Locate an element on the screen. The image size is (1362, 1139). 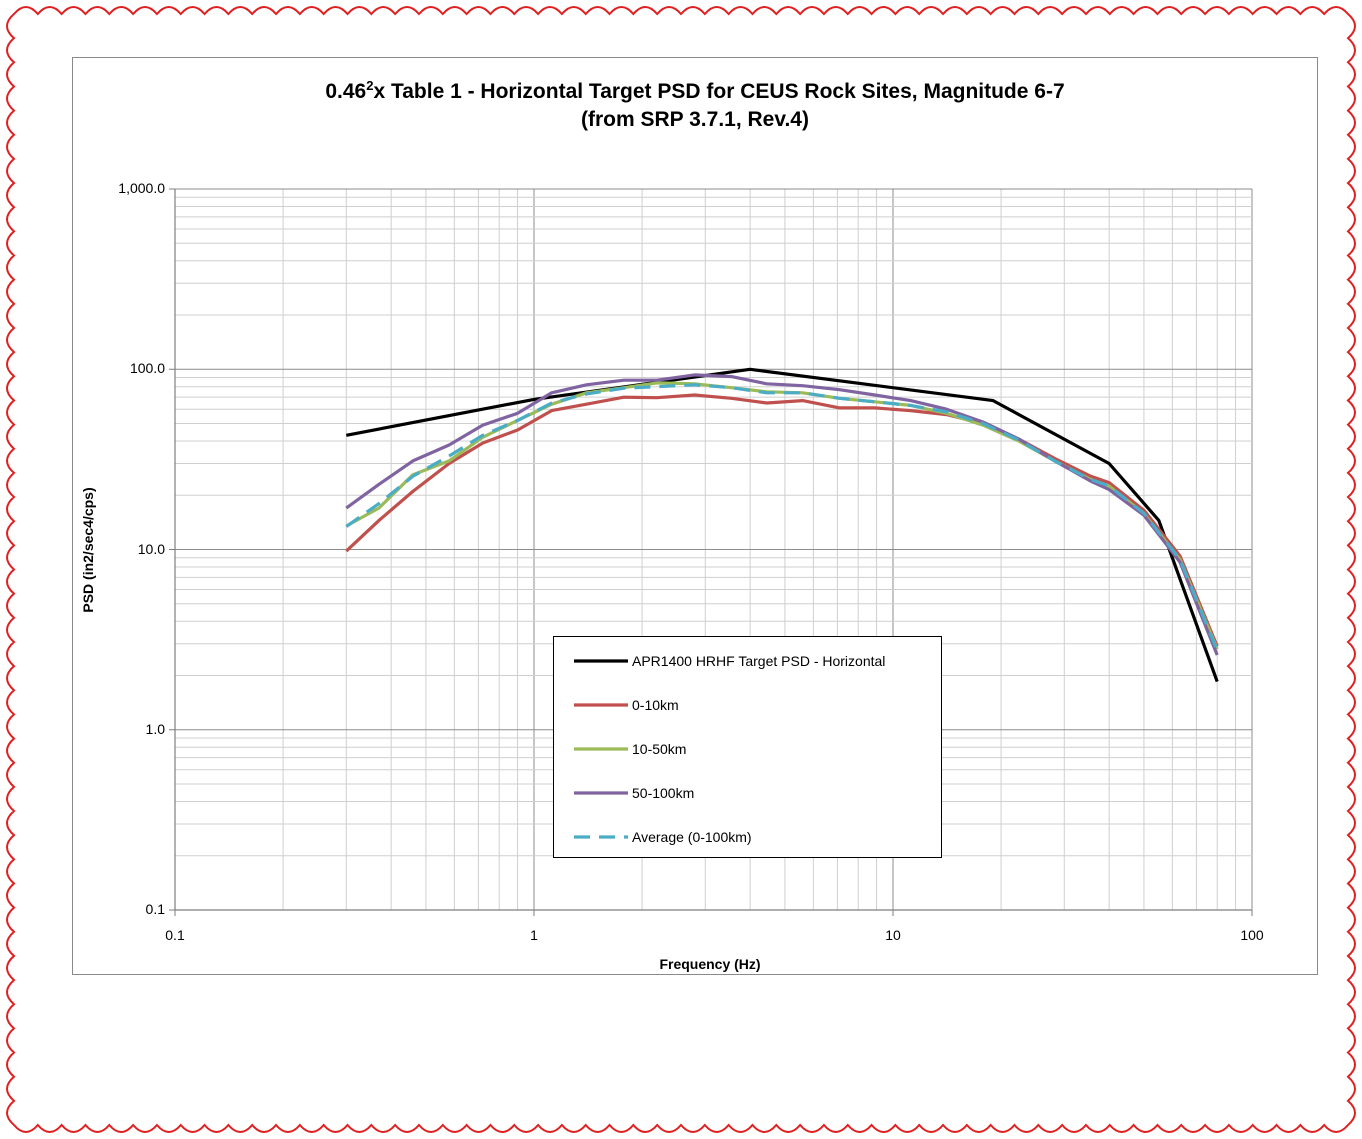
legend-item: 0-10km is located at coordinates (616, 705).